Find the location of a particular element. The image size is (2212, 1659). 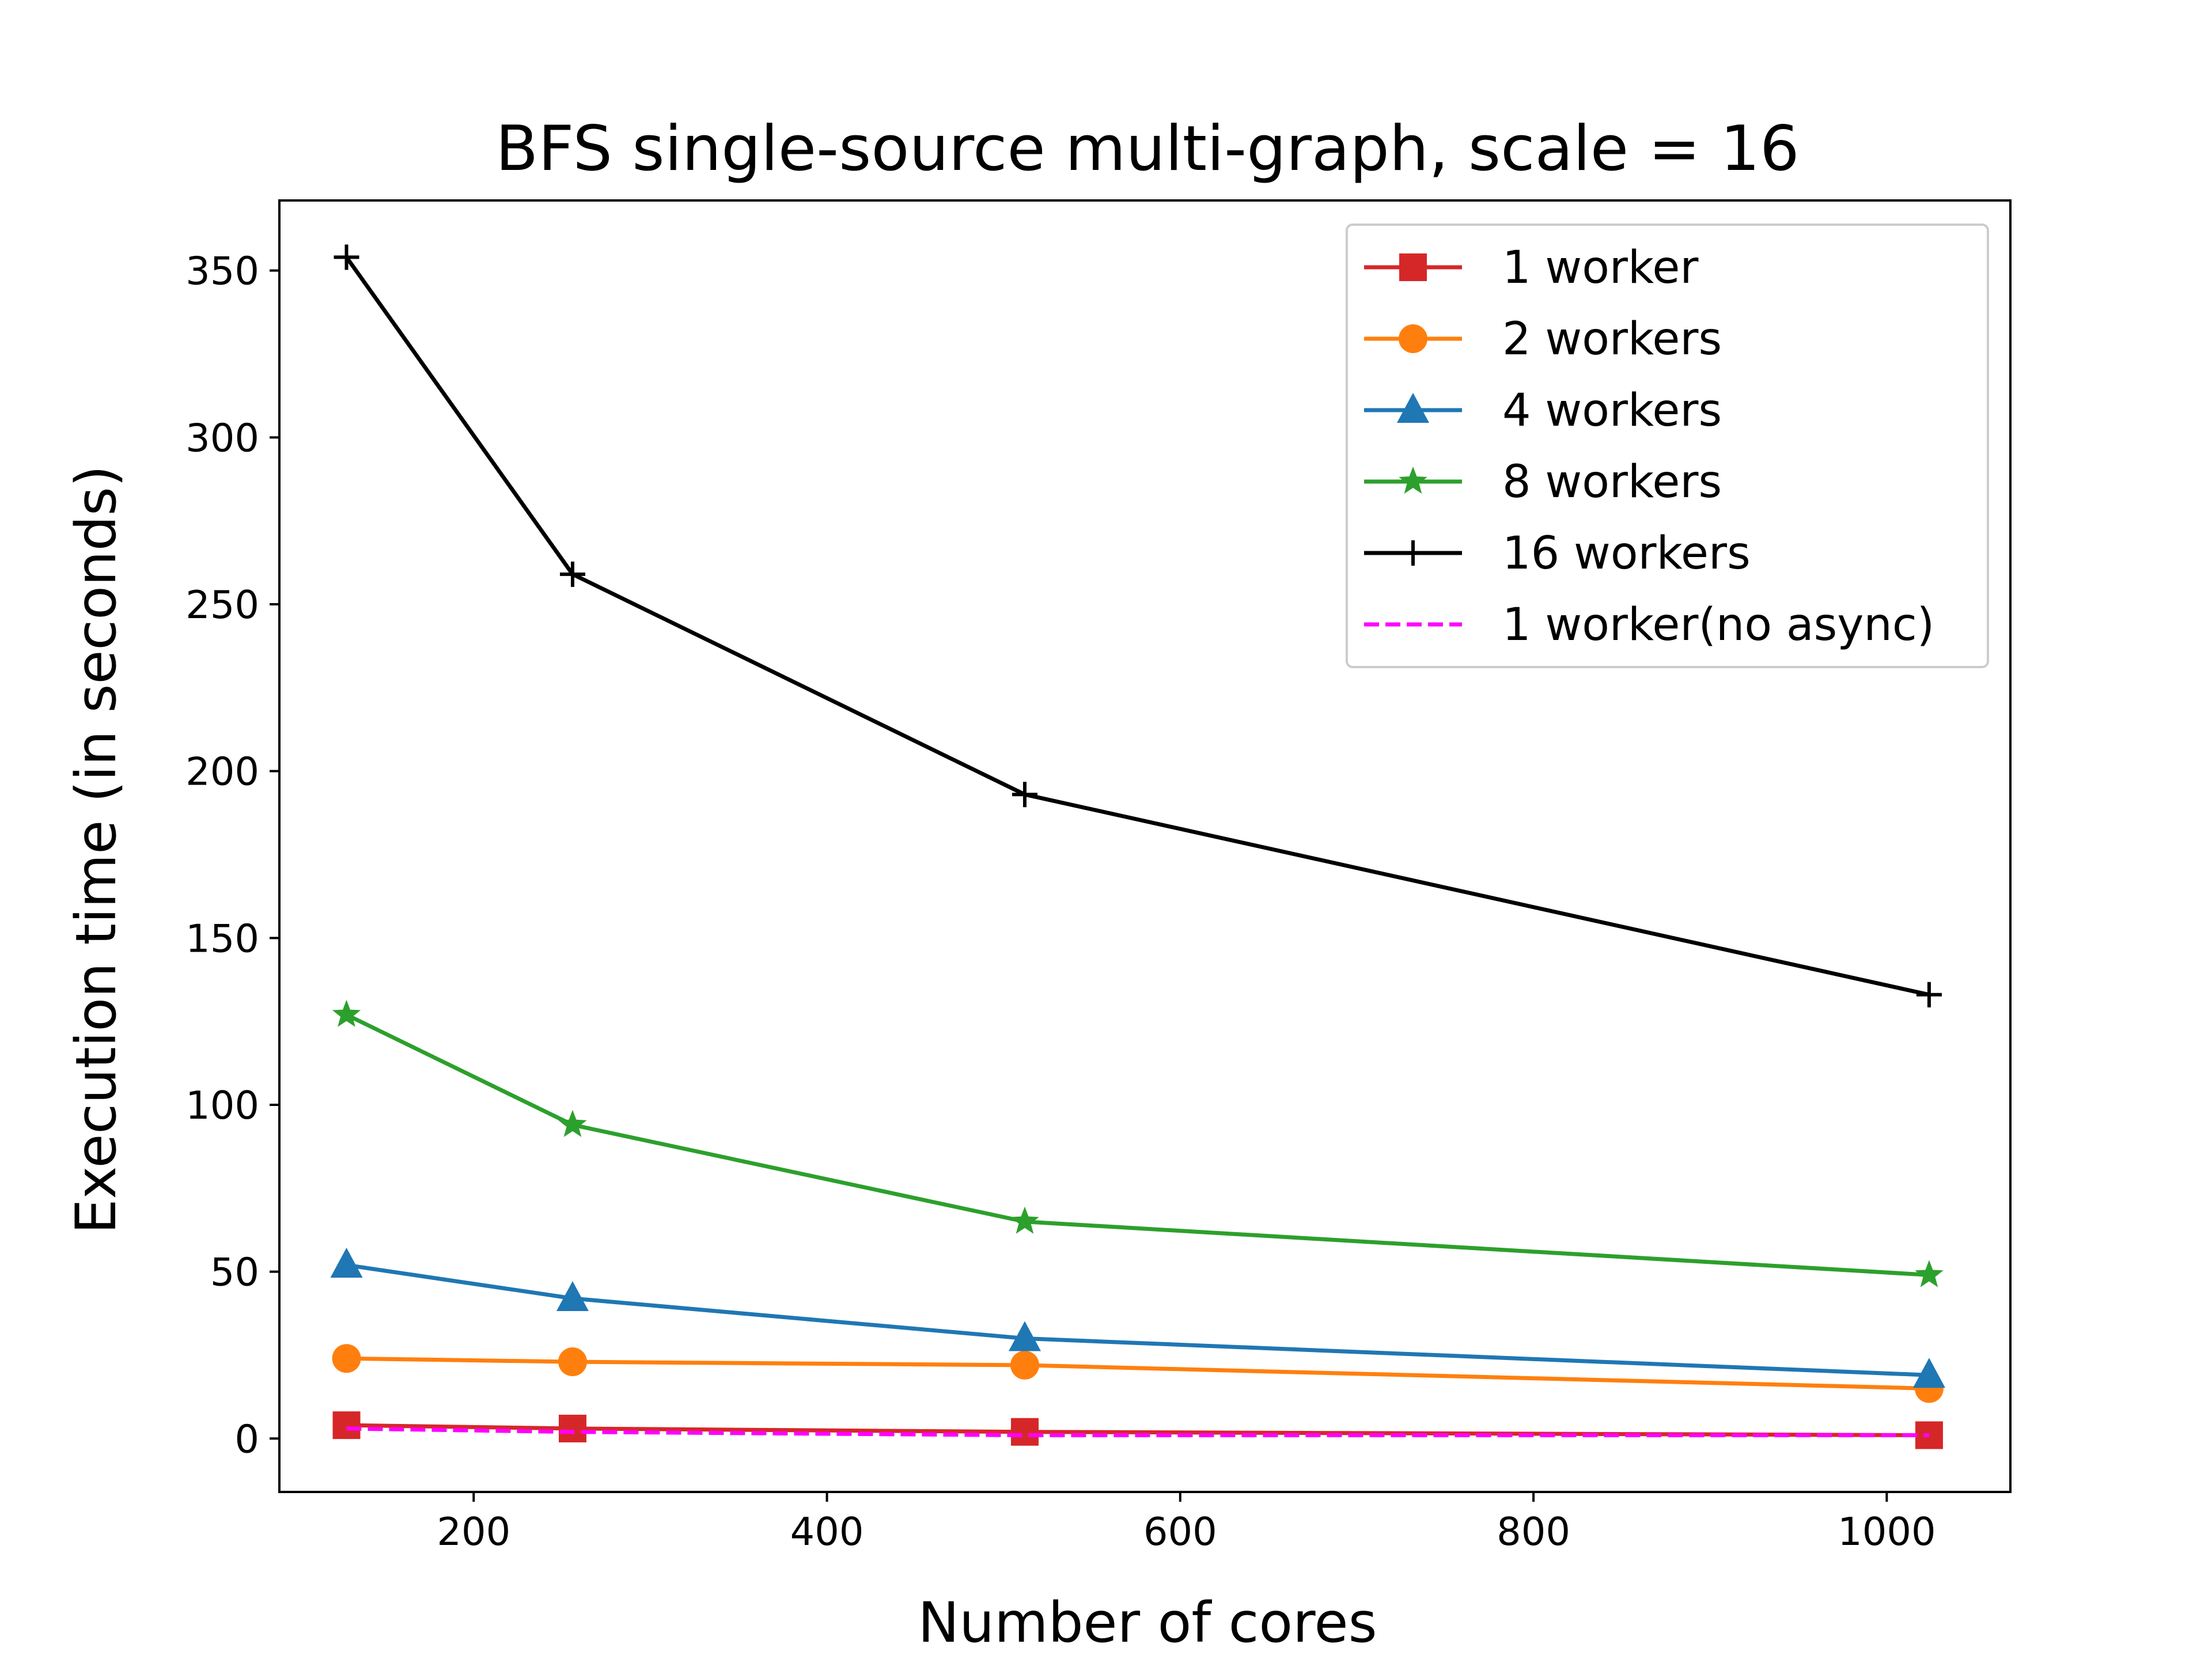

y-axis-label: Execution time (in seconds) is located at coordinates (96, 849).